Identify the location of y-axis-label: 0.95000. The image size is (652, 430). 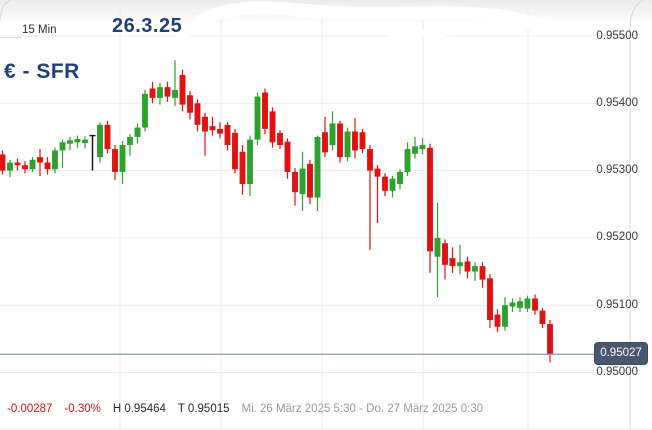
(617, 372).